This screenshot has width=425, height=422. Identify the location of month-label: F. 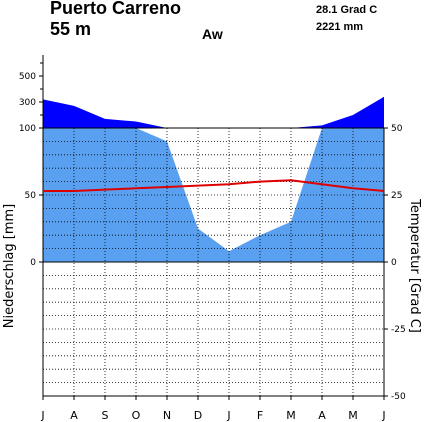
(260, 415).